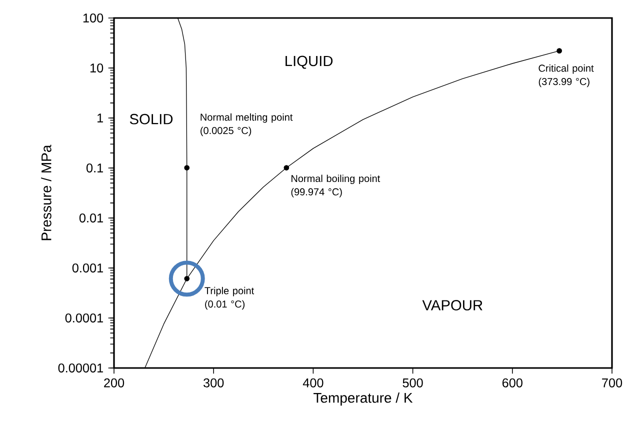  I want to click on y-tick-label: 0.1, so click(94, 168).